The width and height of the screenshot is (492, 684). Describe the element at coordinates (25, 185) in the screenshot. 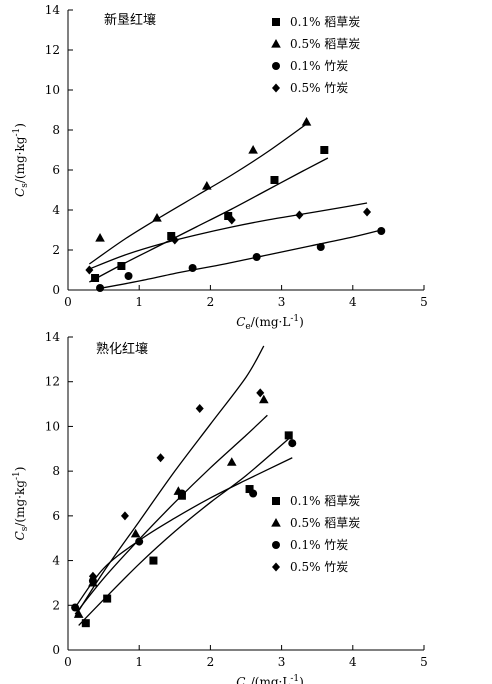

I see `y-axis-label-subscript: s` at that location.